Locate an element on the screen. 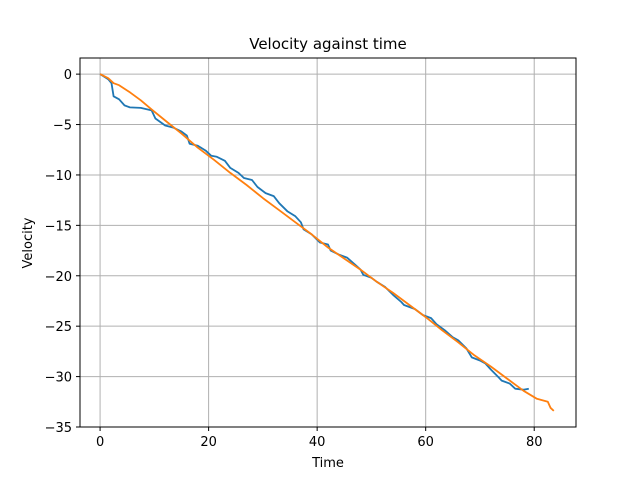  x-axis-label: Time is located at coordinates (327, 463).